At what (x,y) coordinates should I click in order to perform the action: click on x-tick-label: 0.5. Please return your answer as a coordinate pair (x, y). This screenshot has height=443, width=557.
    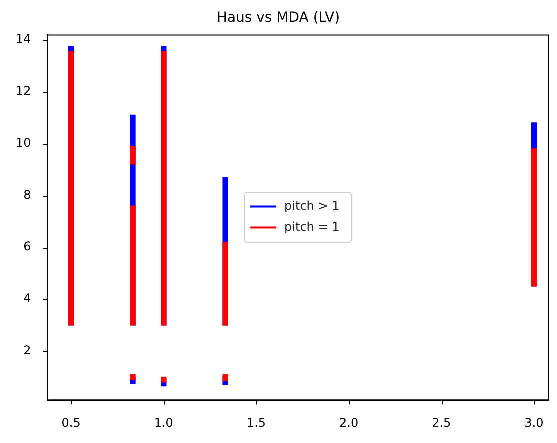
    Looking at the image, I should click on (71, 423).